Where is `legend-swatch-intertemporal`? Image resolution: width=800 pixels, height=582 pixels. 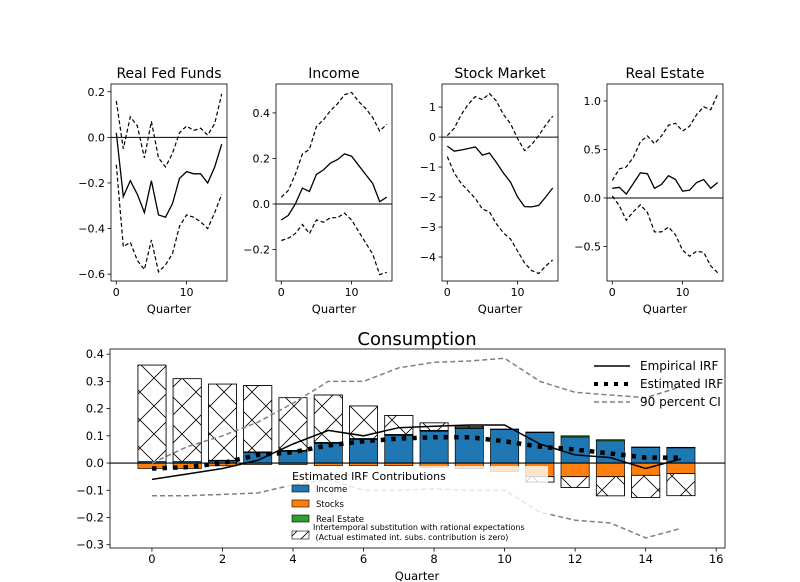
legend-swatch-intertemporal is located at coordinates (300, 535).